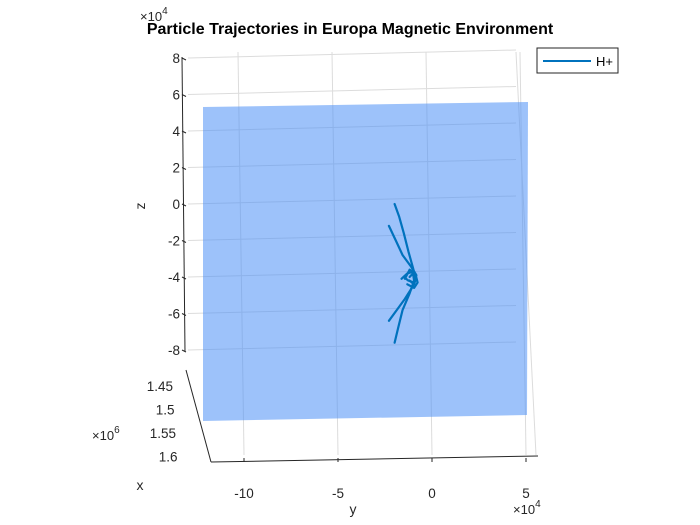 The width and height of the screenshot is (700, 525). I want to click on y-tick-label: 5, so click(526, 493).